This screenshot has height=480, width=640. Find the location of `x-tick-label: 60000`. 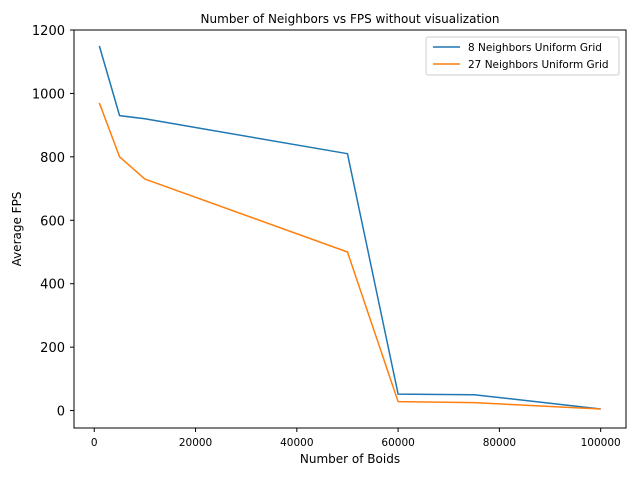

x-tick-label: 60000 is located at coordinates (397, 443).